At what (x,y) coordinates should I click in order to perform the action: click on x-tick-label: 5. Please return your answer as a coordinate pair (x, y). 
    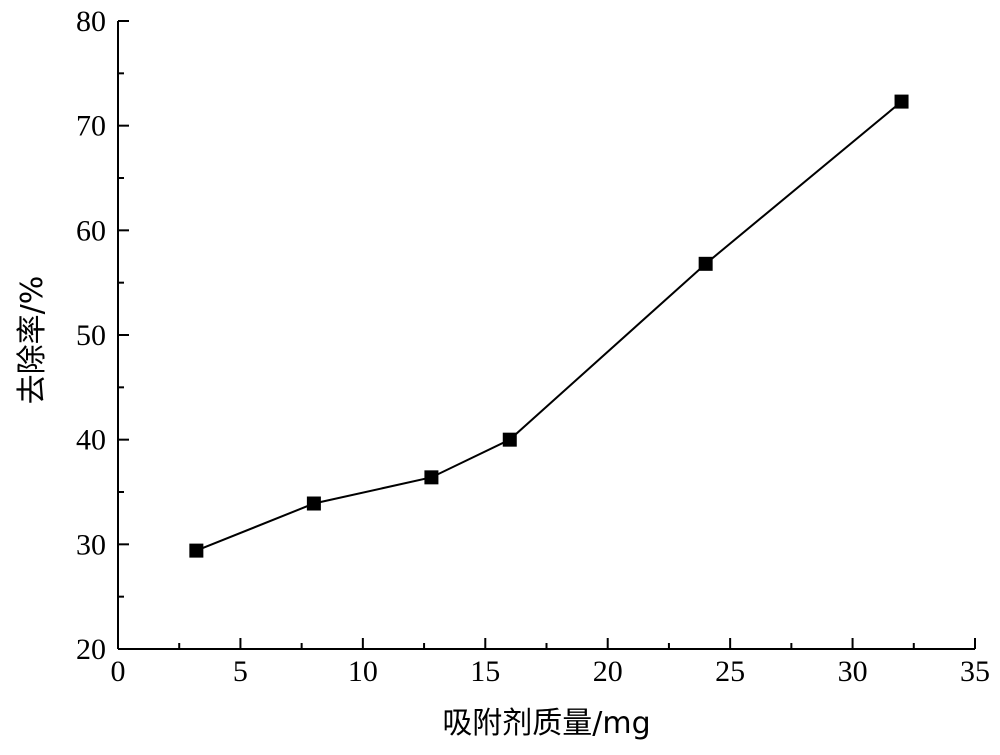
    Looking at the image, I should click on (240, 671).